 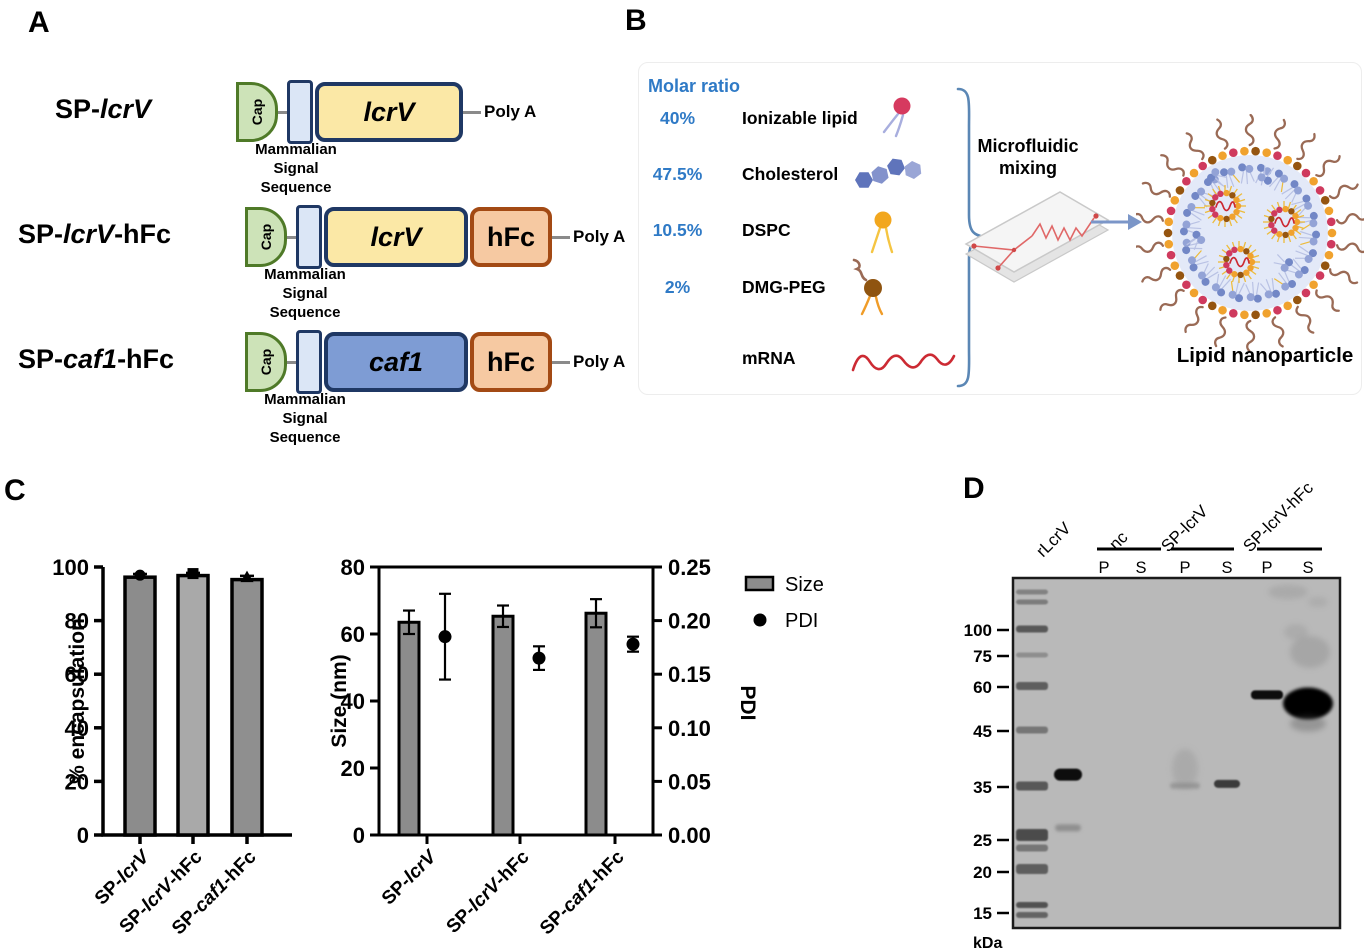 I want to click on construct-name-sp-lcrv-hfc: SP-lcrV-hFc, so click(x=95, y=234).